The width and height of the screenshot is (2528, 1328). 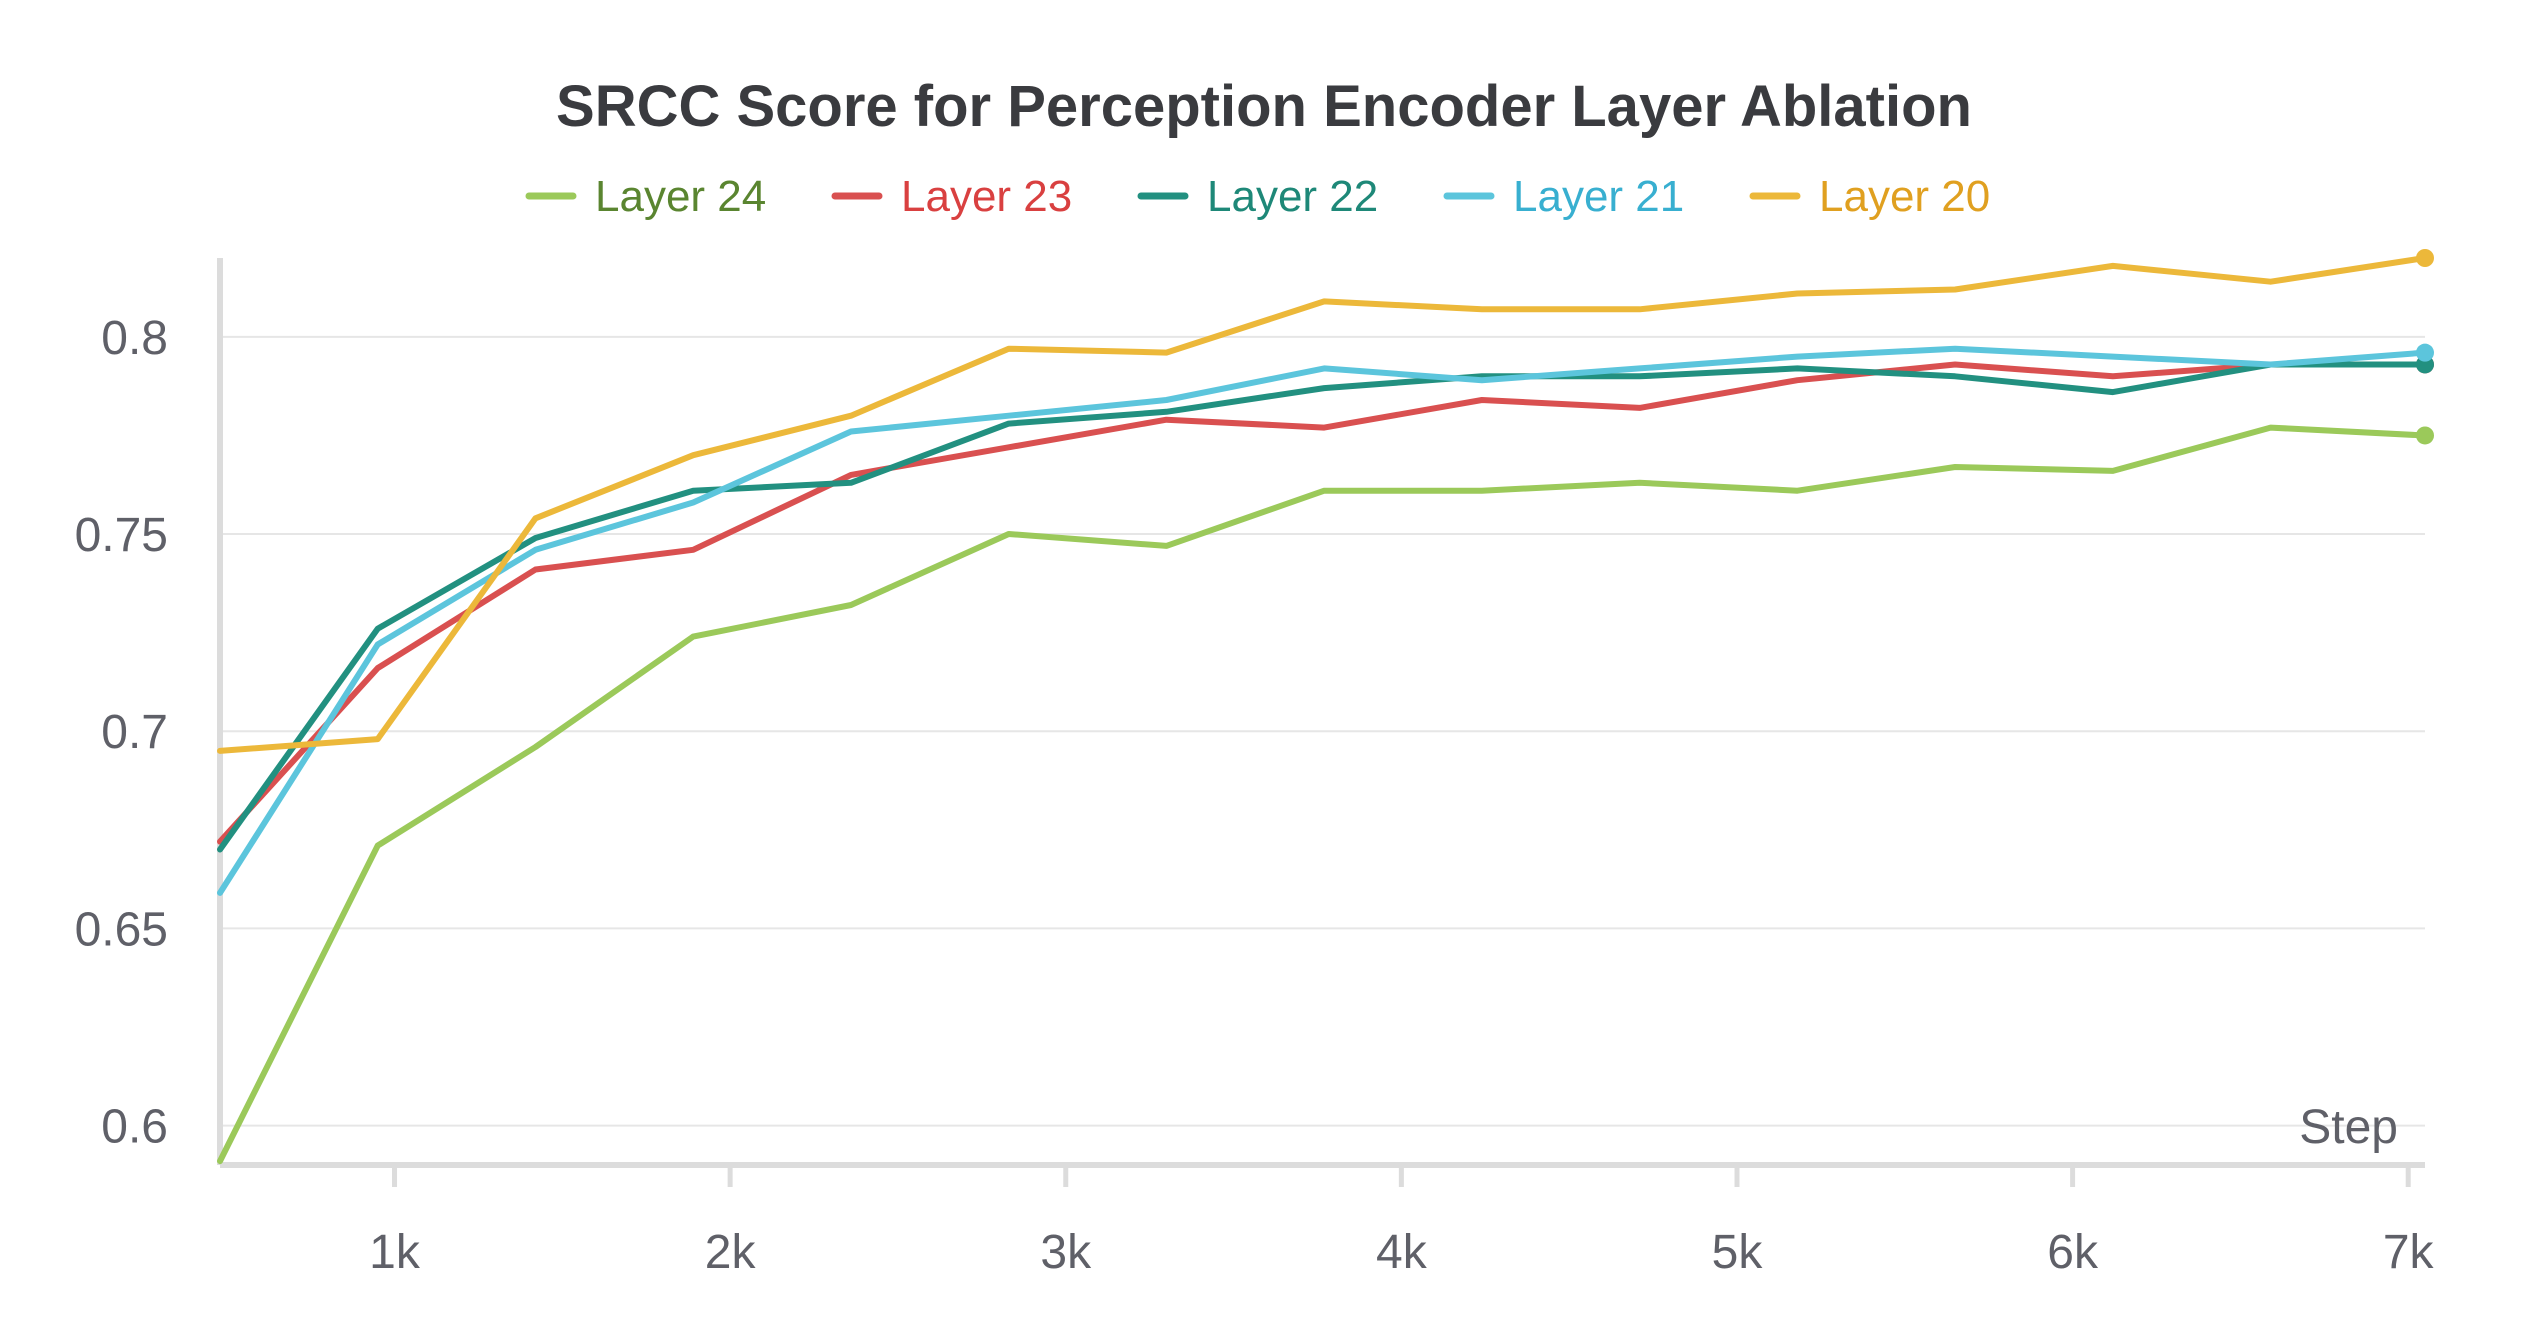 I want to click on legend-item-layer-22: Layer 22, so click(x=1257, y=196).